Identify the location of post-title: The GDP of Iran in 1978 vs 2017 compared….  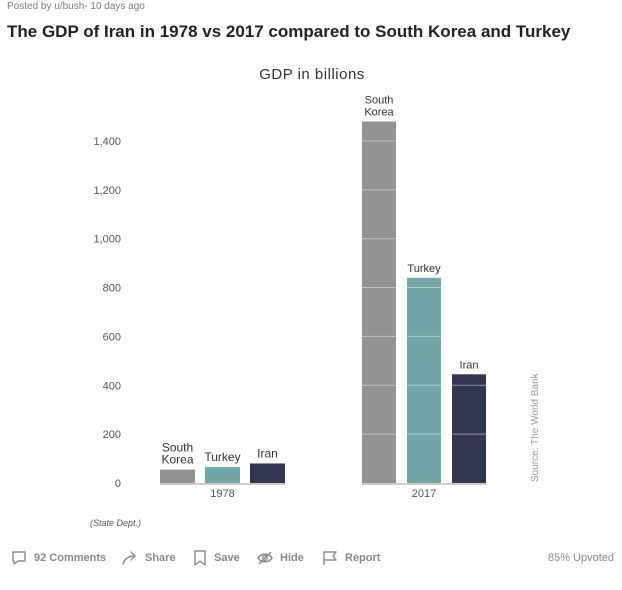
(289, 31).